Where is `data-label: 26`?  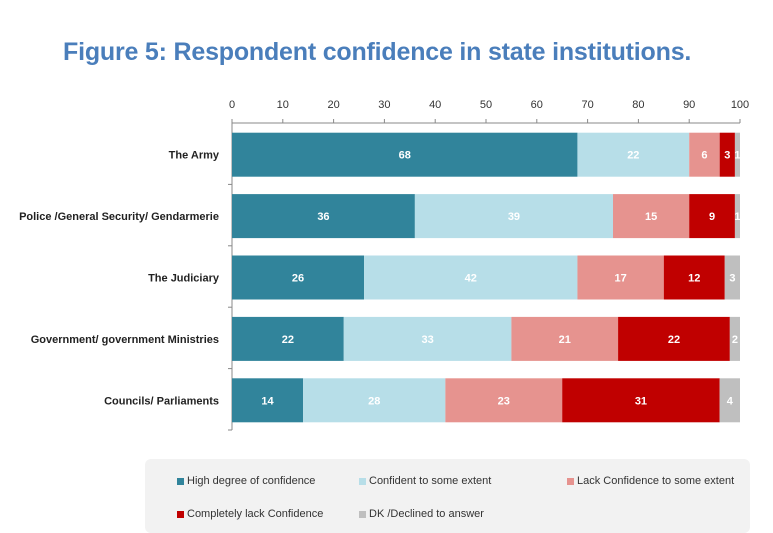
data-label: 26 is located at coordinates (298, 279).